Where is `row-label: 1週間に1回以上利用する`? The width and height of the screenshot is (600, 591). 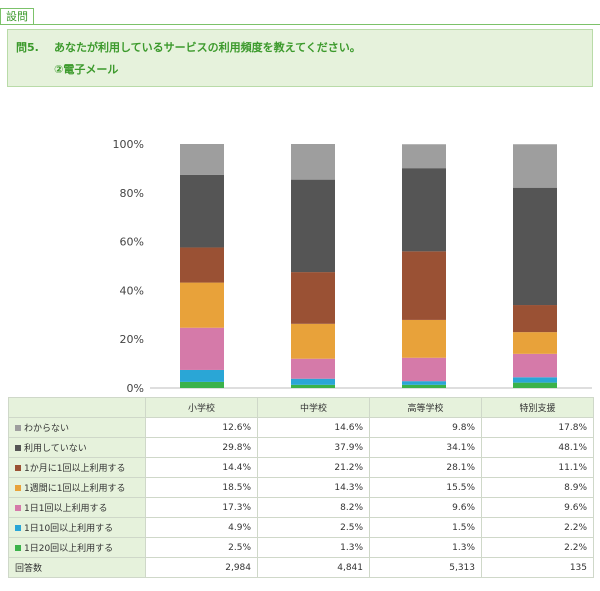 row-label: 1週間に1回以上利用する is located at coordinates (77, 487).